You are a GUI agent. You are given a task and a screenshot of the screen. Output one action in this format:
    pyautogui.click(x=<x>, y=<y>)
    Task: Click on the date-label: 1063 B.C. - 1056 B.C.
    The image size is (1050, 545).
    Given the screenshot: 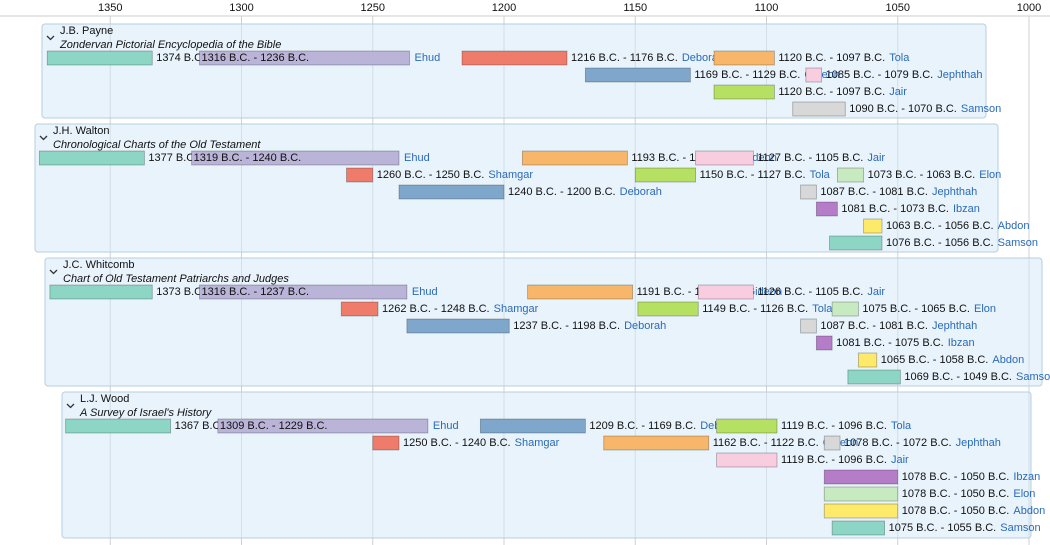 What is the action you would take?
    pyautogui.click(x=940, y=226)
    